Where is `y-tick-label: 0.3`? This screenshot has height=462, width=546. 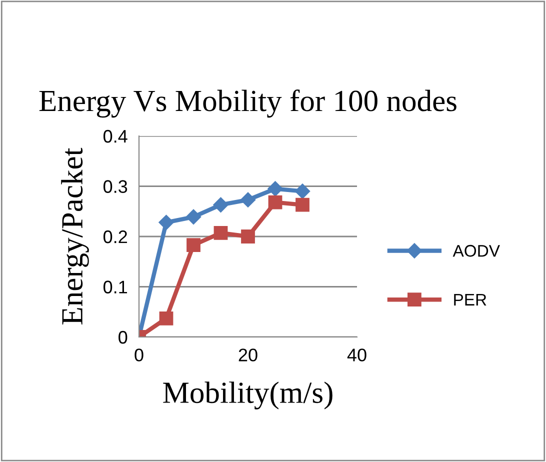 y-tick-label: 0.3 is located at coordinates (115, 186).